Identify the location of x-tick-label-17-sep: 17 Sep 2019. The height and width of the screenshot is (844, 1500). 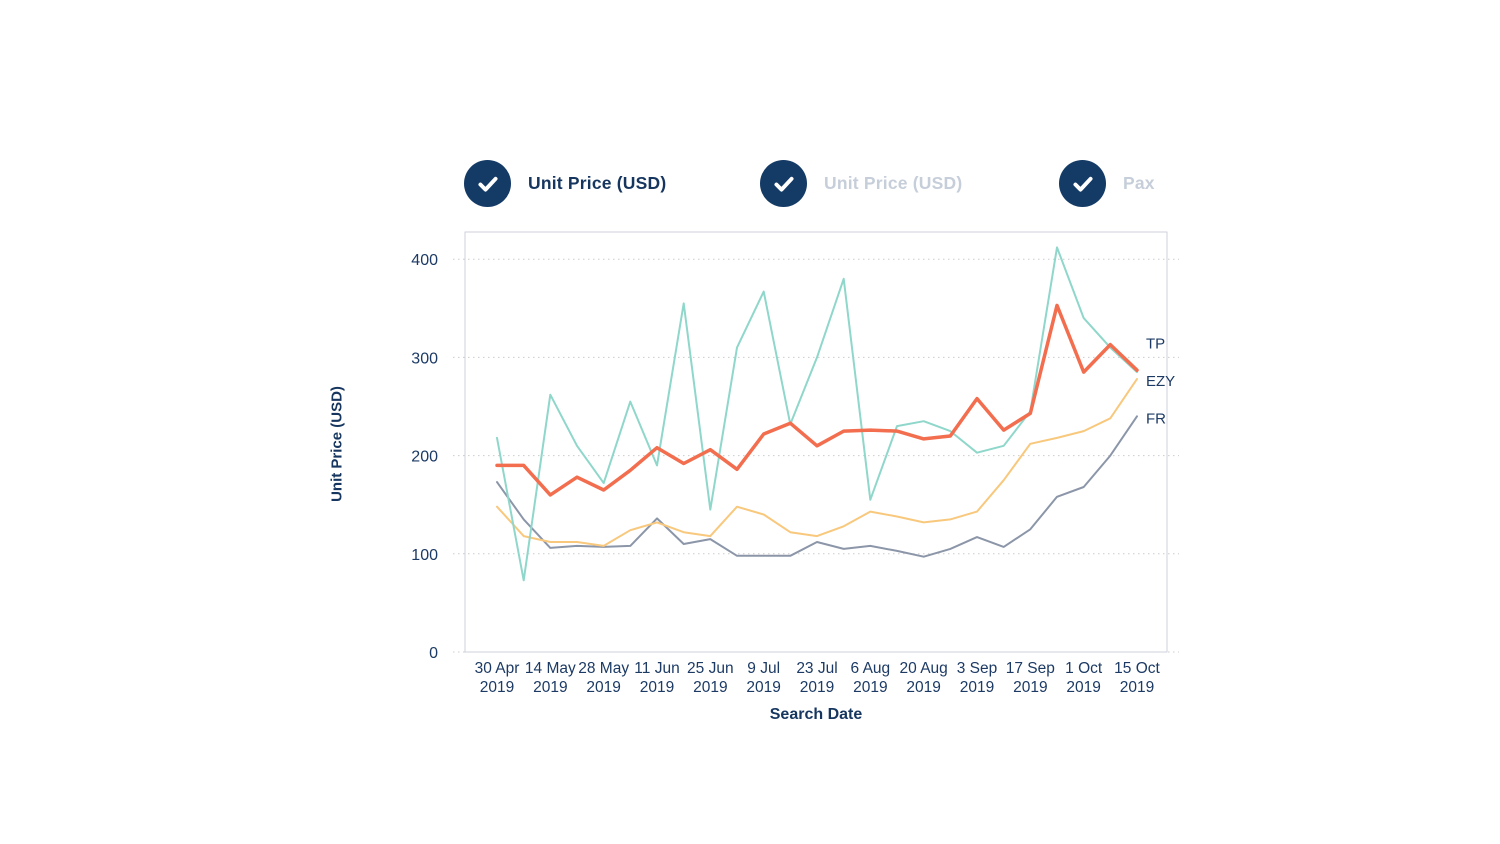
(1030, 678).